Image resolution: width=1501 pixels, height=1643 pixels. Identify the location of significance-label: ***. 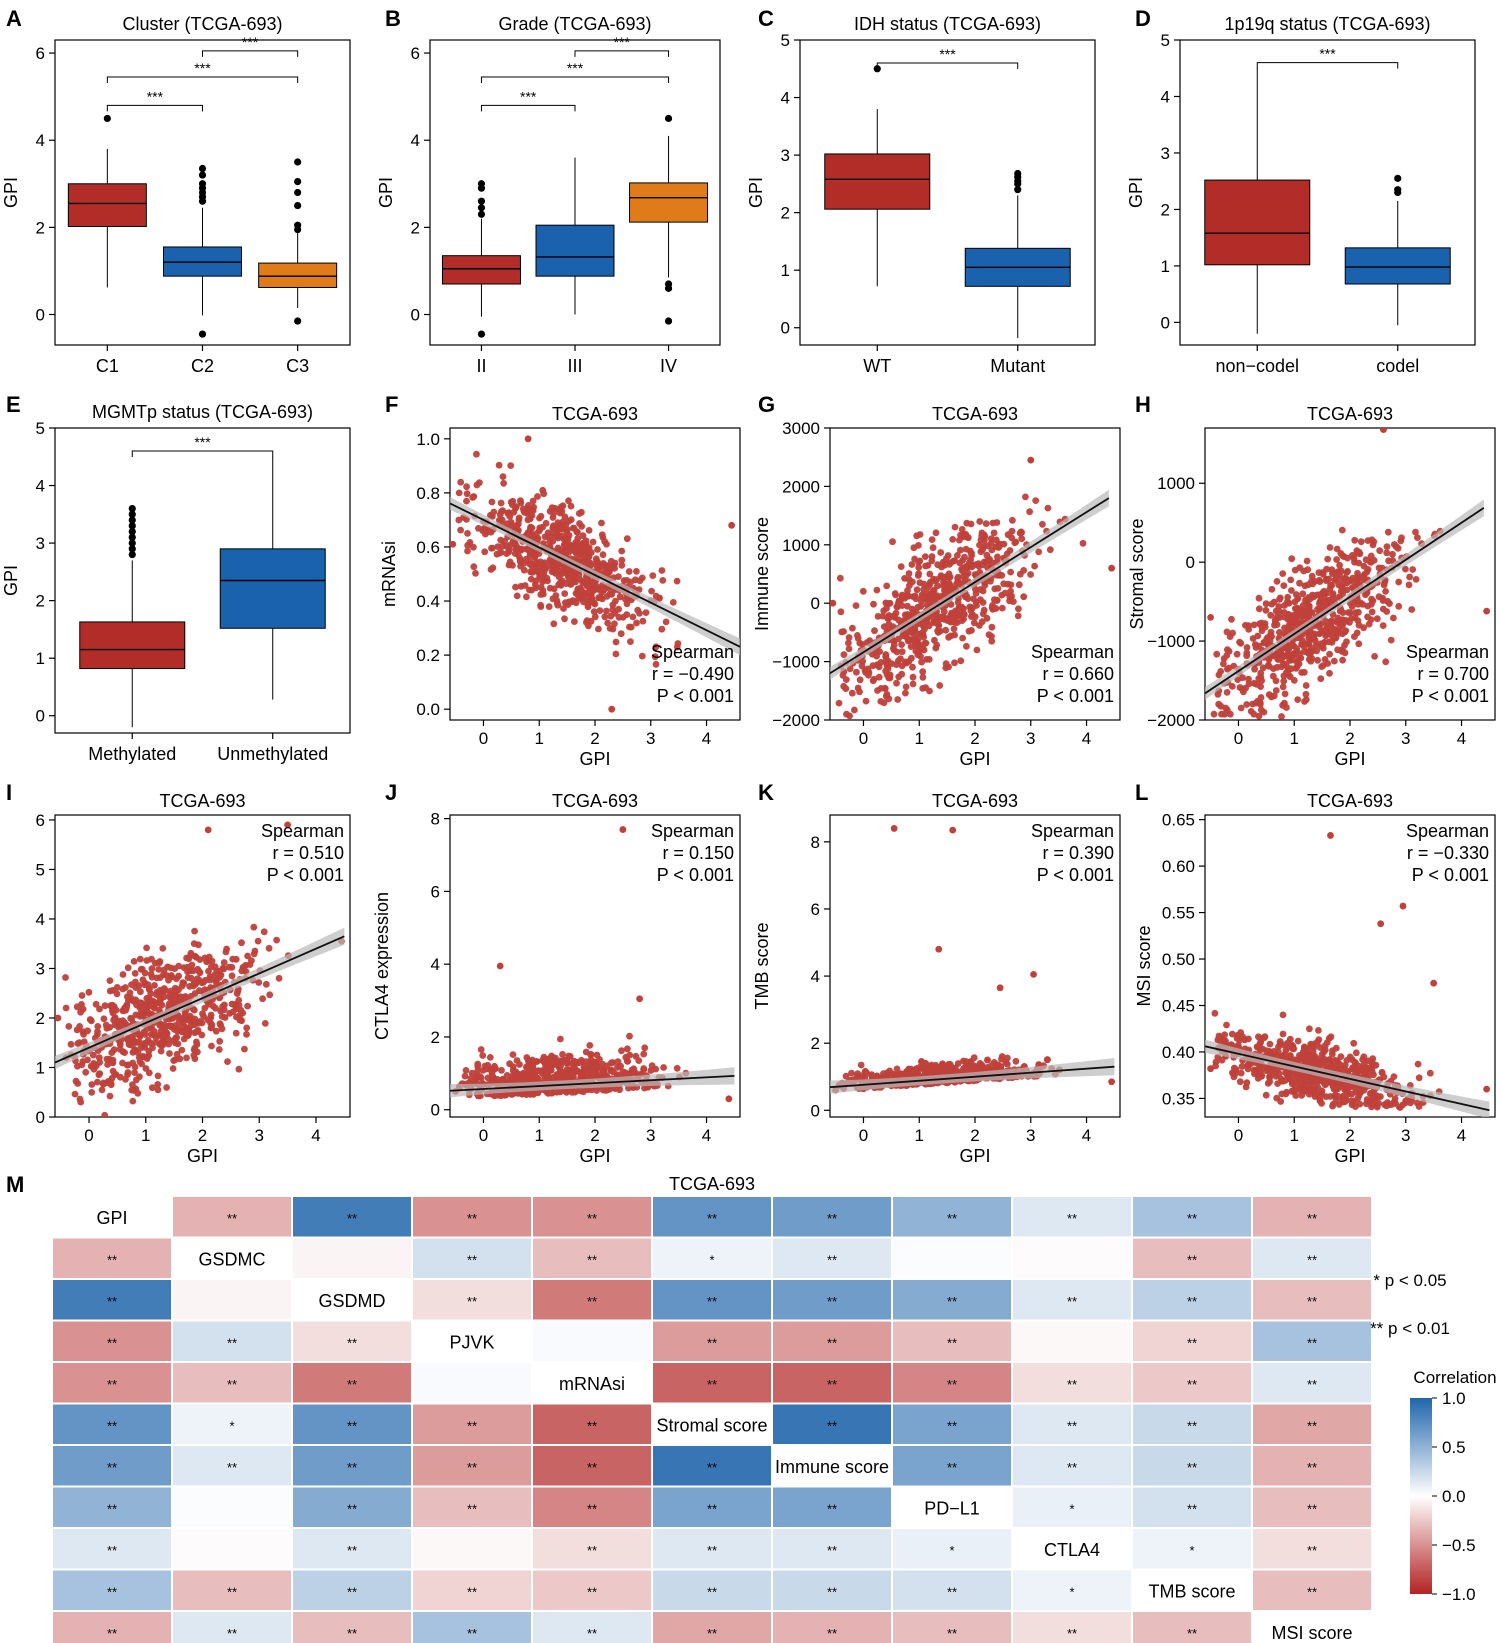
(250, 42).